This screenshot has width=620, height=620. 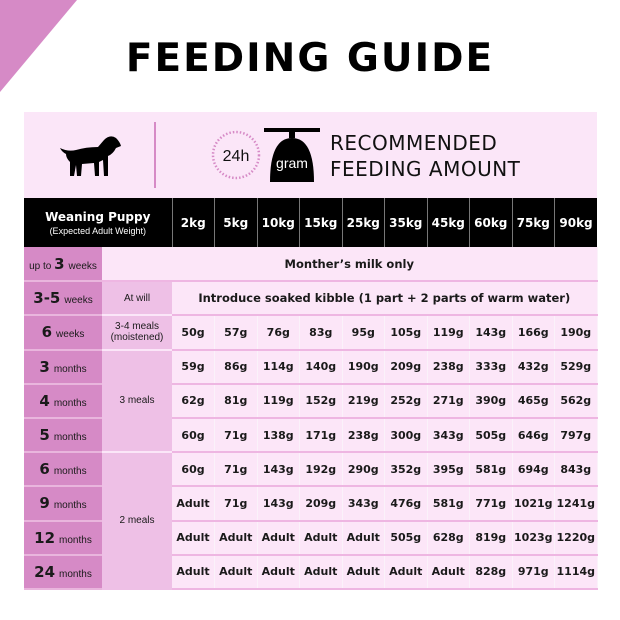 What do you see at coordinates (449, 367) in the screenshot?
I see `amount-cell: 238g` at bounding box center [449, 367].